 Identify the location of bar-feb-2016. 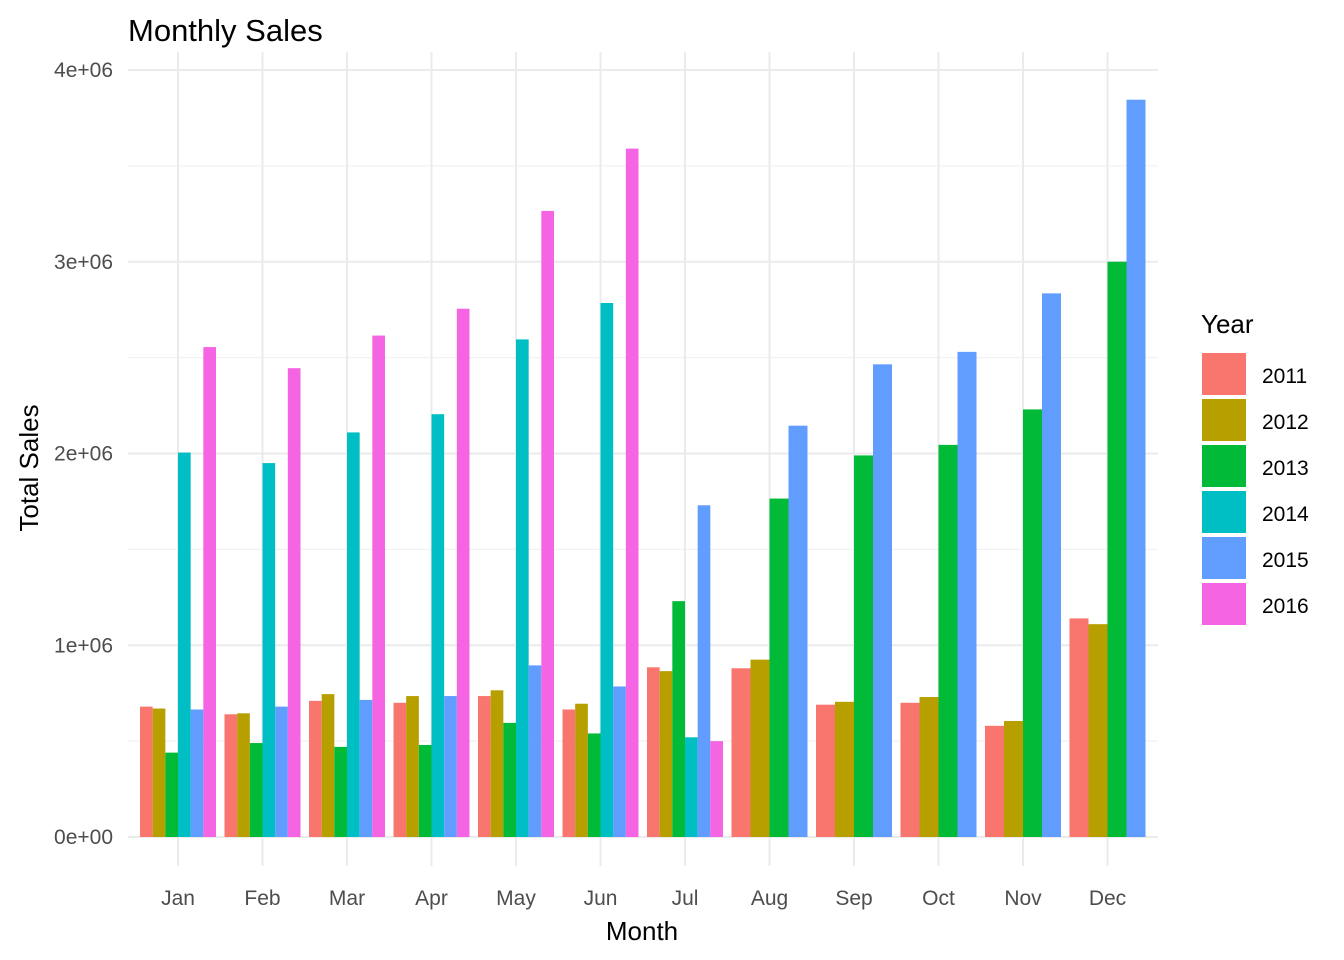
(294, 602).